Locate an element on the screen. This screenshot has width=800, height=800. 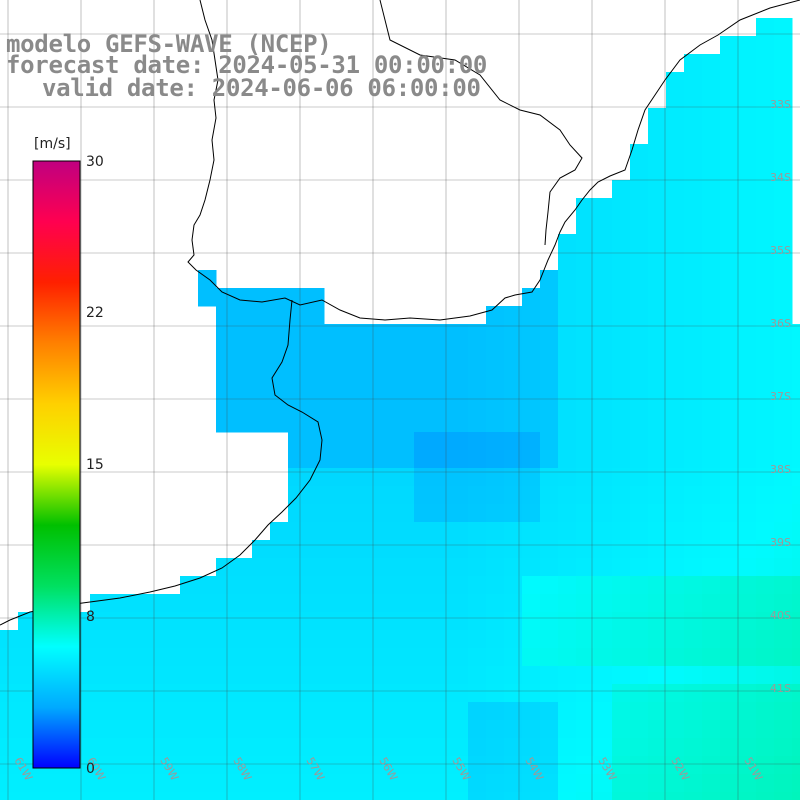
model-title: modelo GEFS-WAVE (NCEP) is located at coordinates (169, 44).